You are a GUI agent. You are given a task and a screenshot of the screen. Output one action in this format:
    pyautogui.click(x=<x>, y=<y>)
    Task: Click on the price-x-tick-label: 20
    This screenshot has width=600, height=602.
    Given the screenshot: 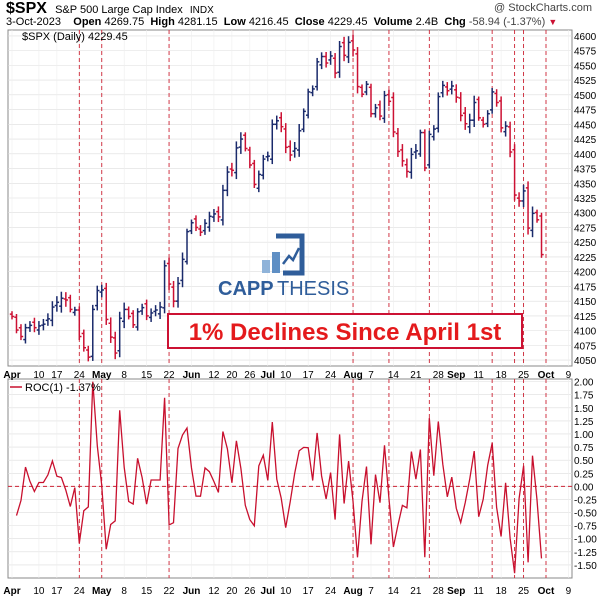 What is the action you would take?
    pyautogui.click(x=232, y=375)
    